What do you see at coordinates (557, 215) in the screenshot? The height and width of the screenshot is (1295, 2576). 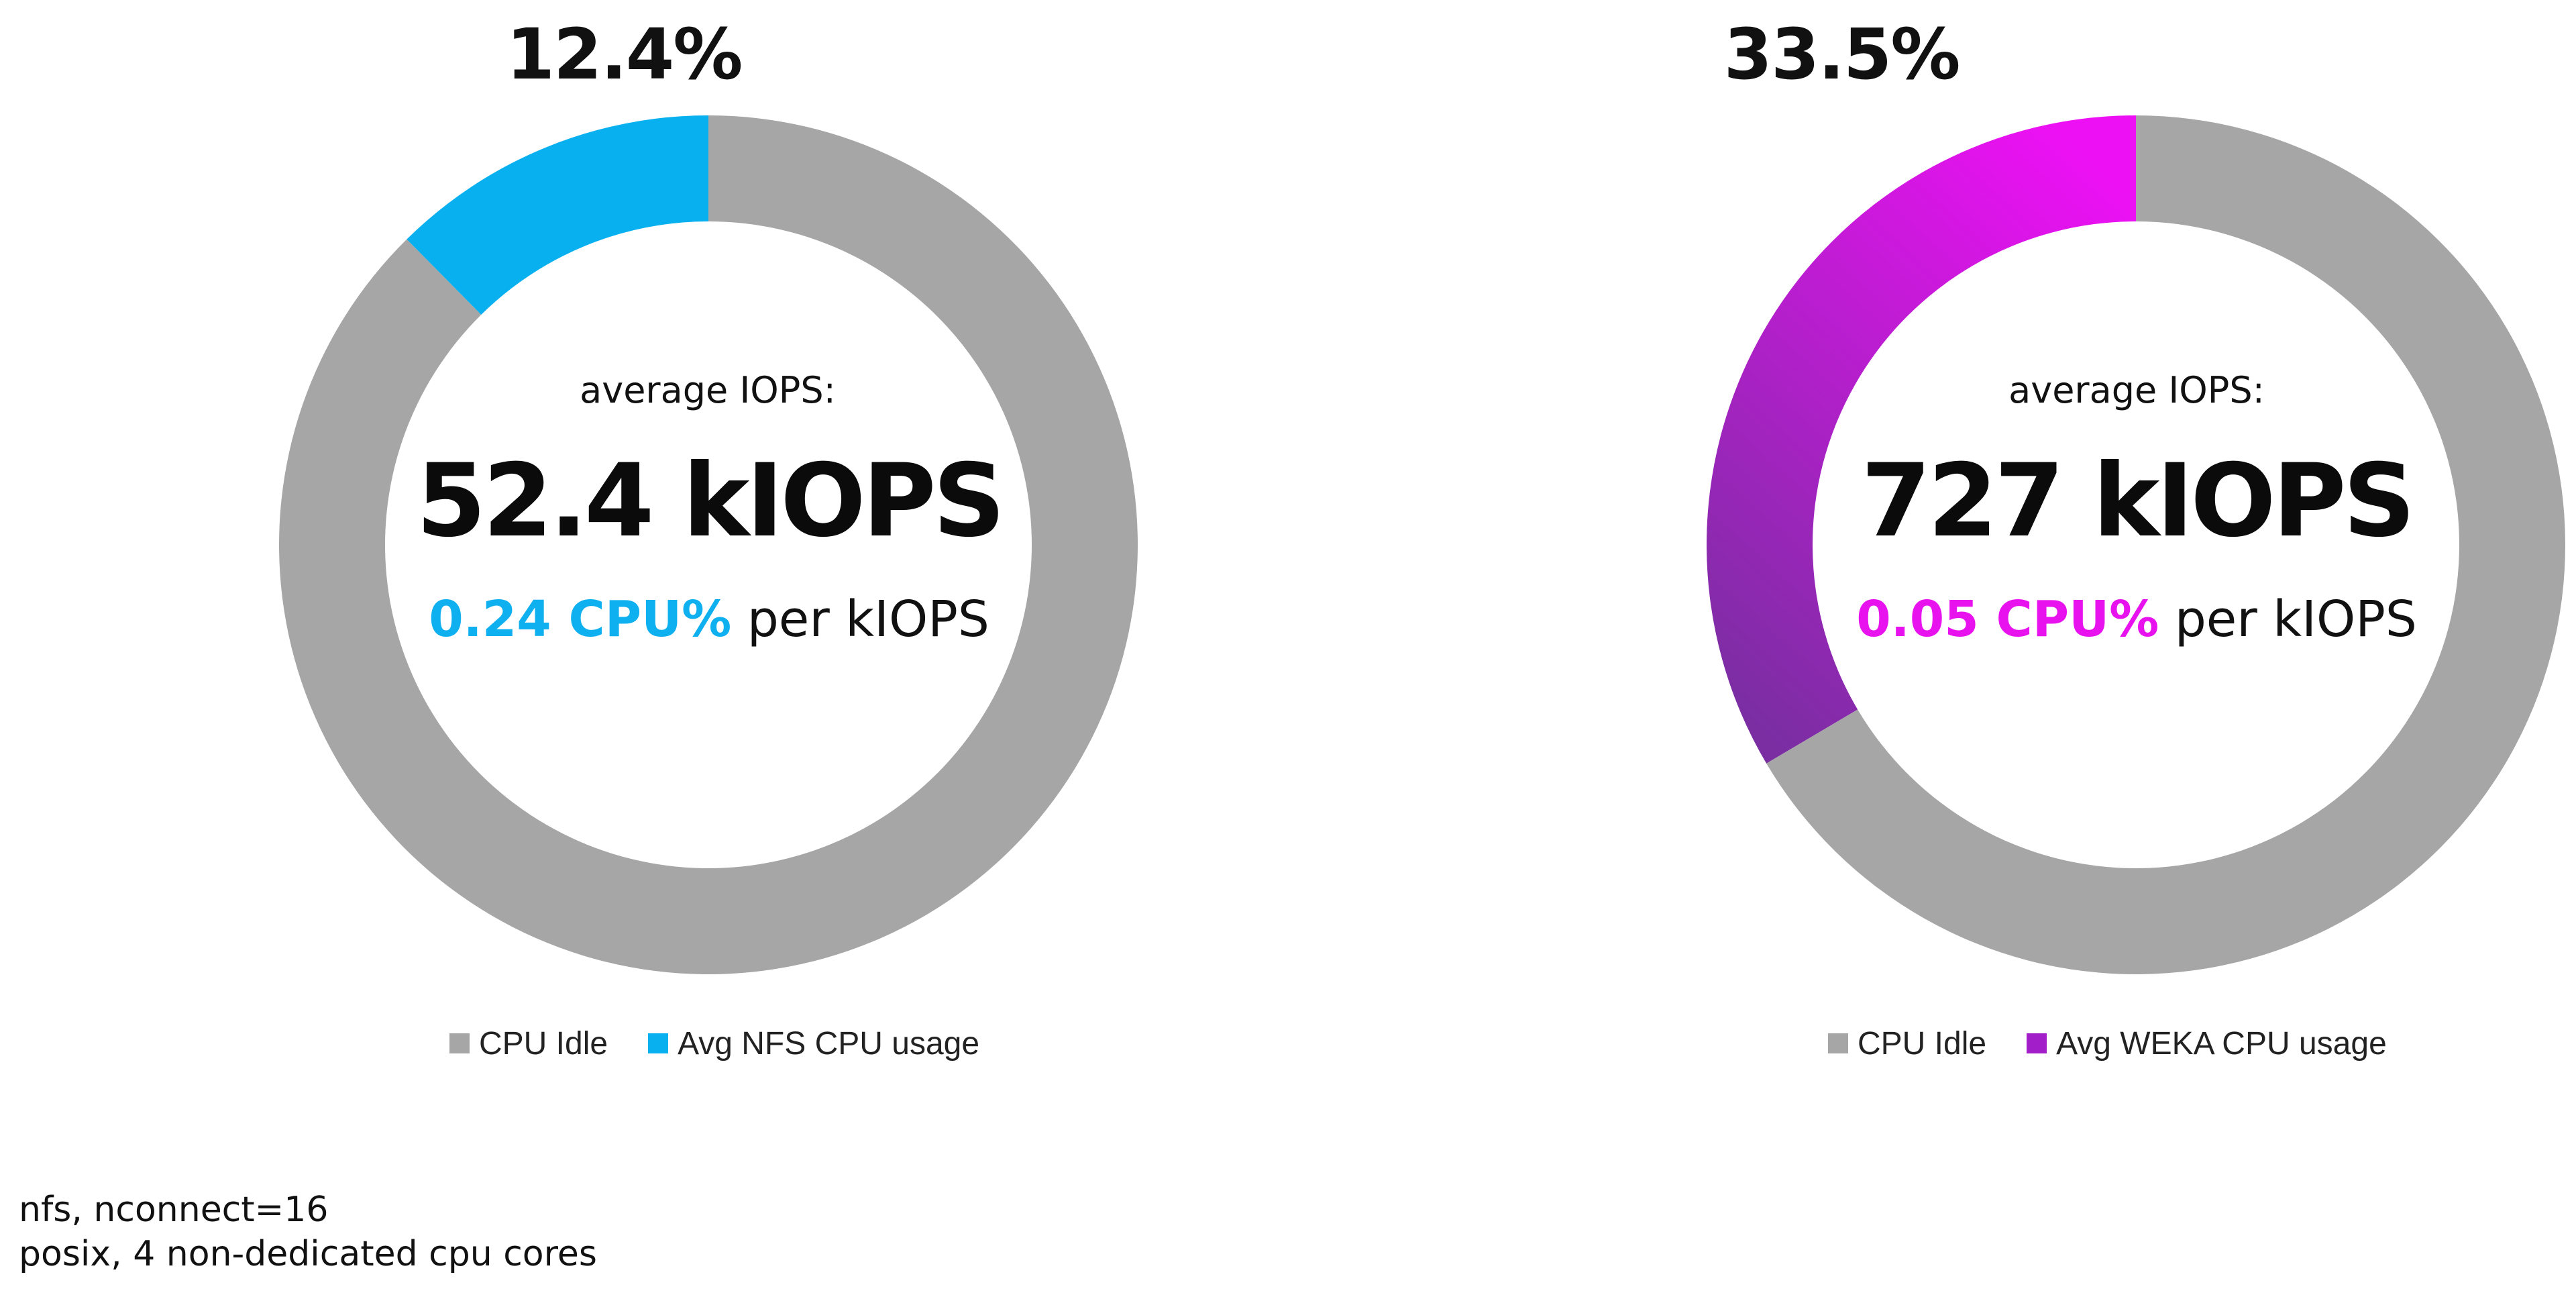 I see `donut-slice-avg-nfs-cpu-usage` at bounding box center [557, 215].